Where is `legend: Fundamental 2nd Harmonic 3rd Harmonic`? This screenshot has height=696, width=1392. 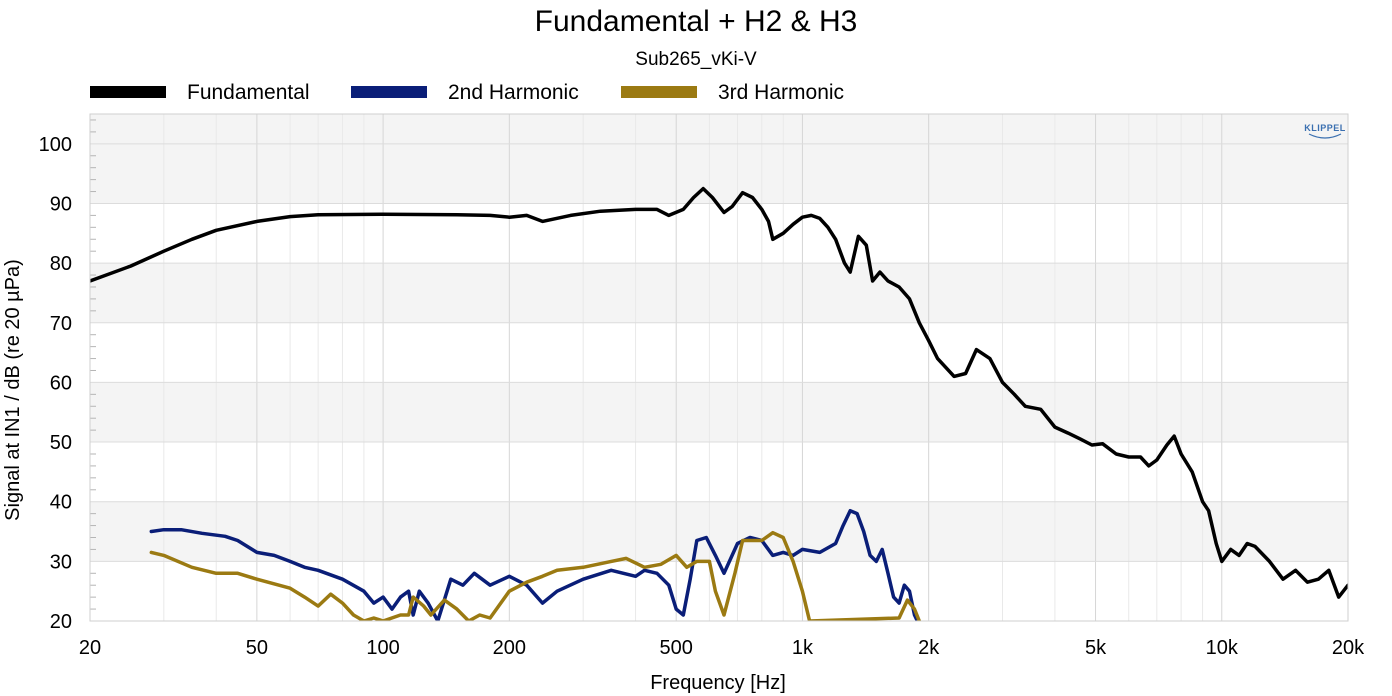
legend: Fundamental 2nd Harmonic 3rd Harmonic is located at coordinates (467, 92).